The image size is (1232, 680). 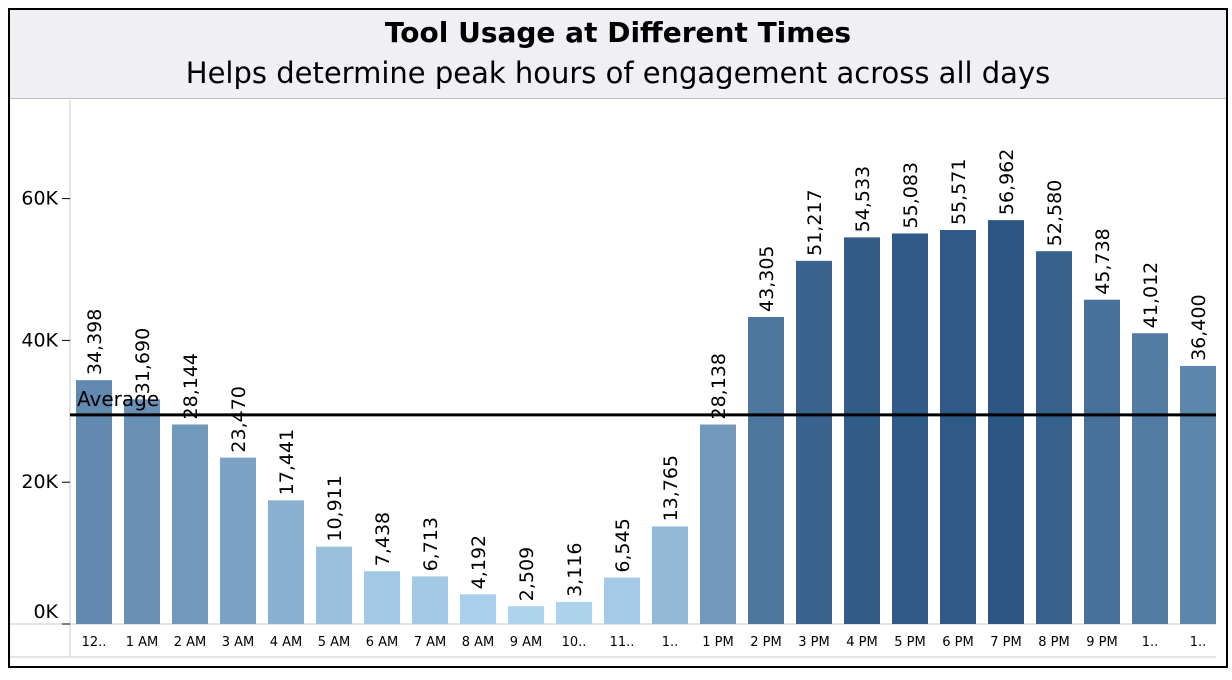 What do you see at coordinates (118, 399) in the screenshot?
I see `average-label: Average` at bounding box center [118, 399].